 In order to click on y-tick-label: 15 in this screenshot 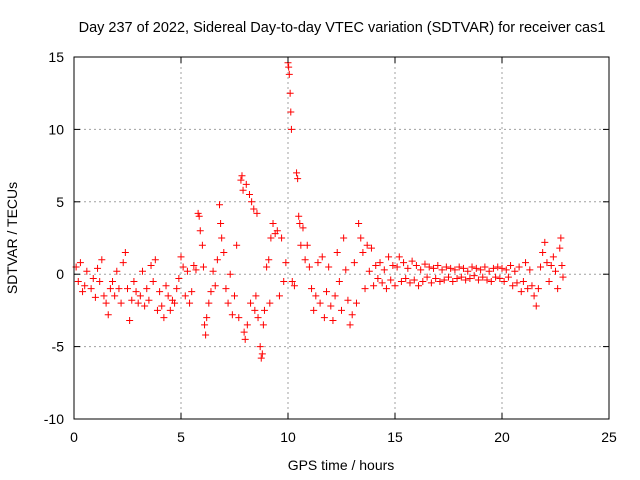, I will do `click(56, 57)`.